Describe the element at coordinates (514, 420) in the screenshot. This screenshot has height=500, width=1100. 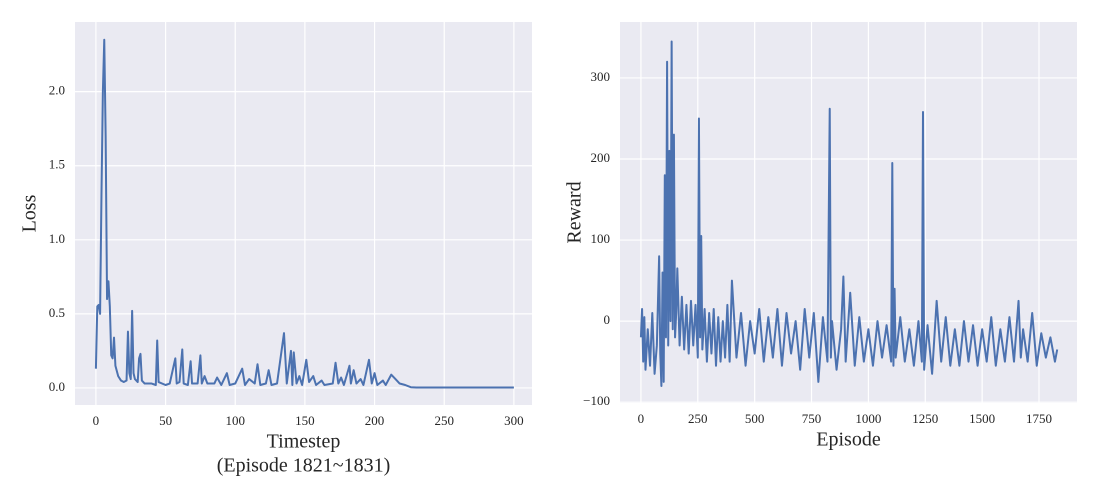
I see `x-tick-label: 300` at that location.